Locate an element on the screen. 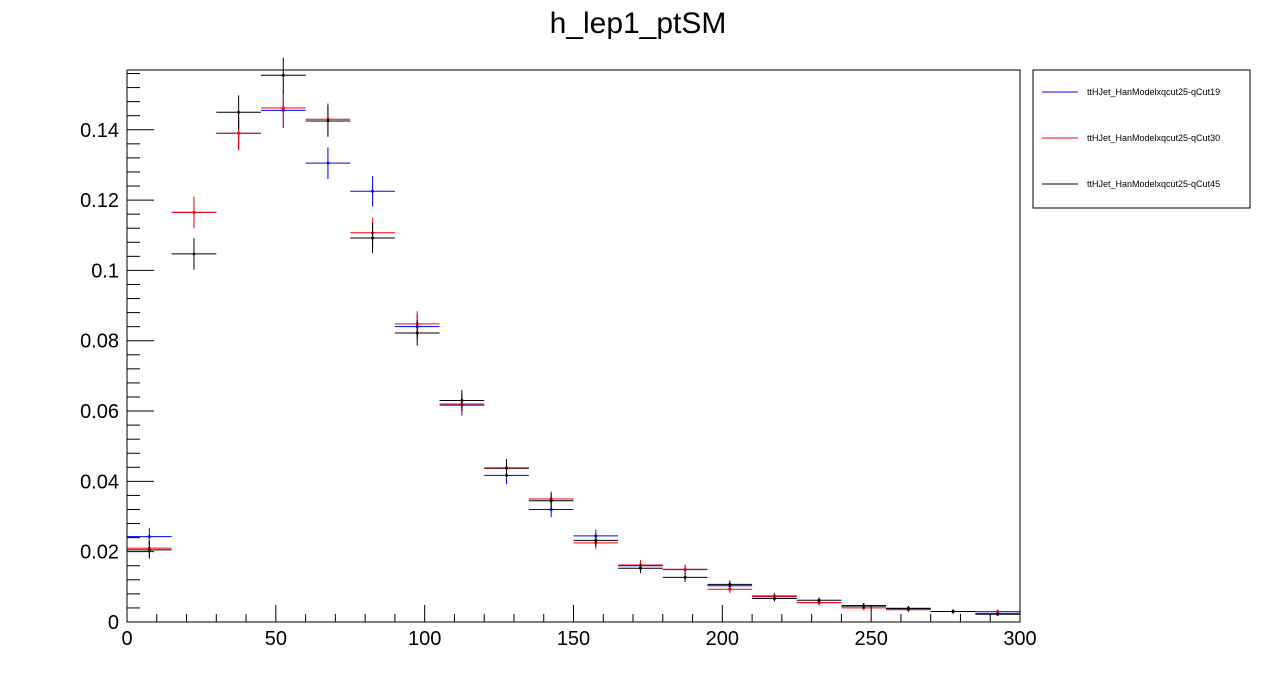 This screenshot has width=1276, height=692. y-tick-label: 0.02 is located at coordinates (99, 553).